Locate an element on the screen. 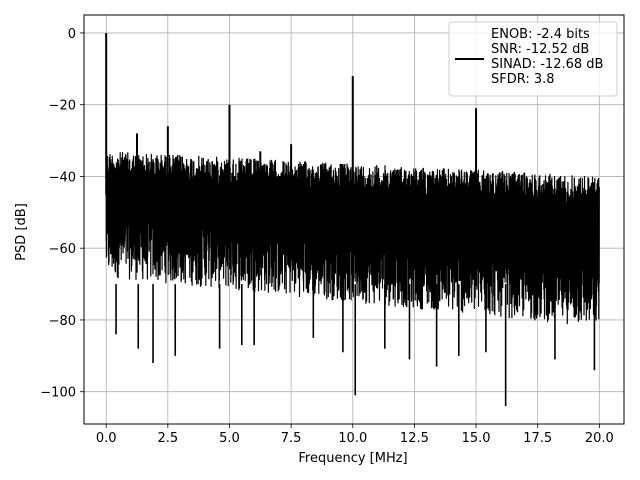  x-tick-label: 0.0 is located at coordinates (106, 438).